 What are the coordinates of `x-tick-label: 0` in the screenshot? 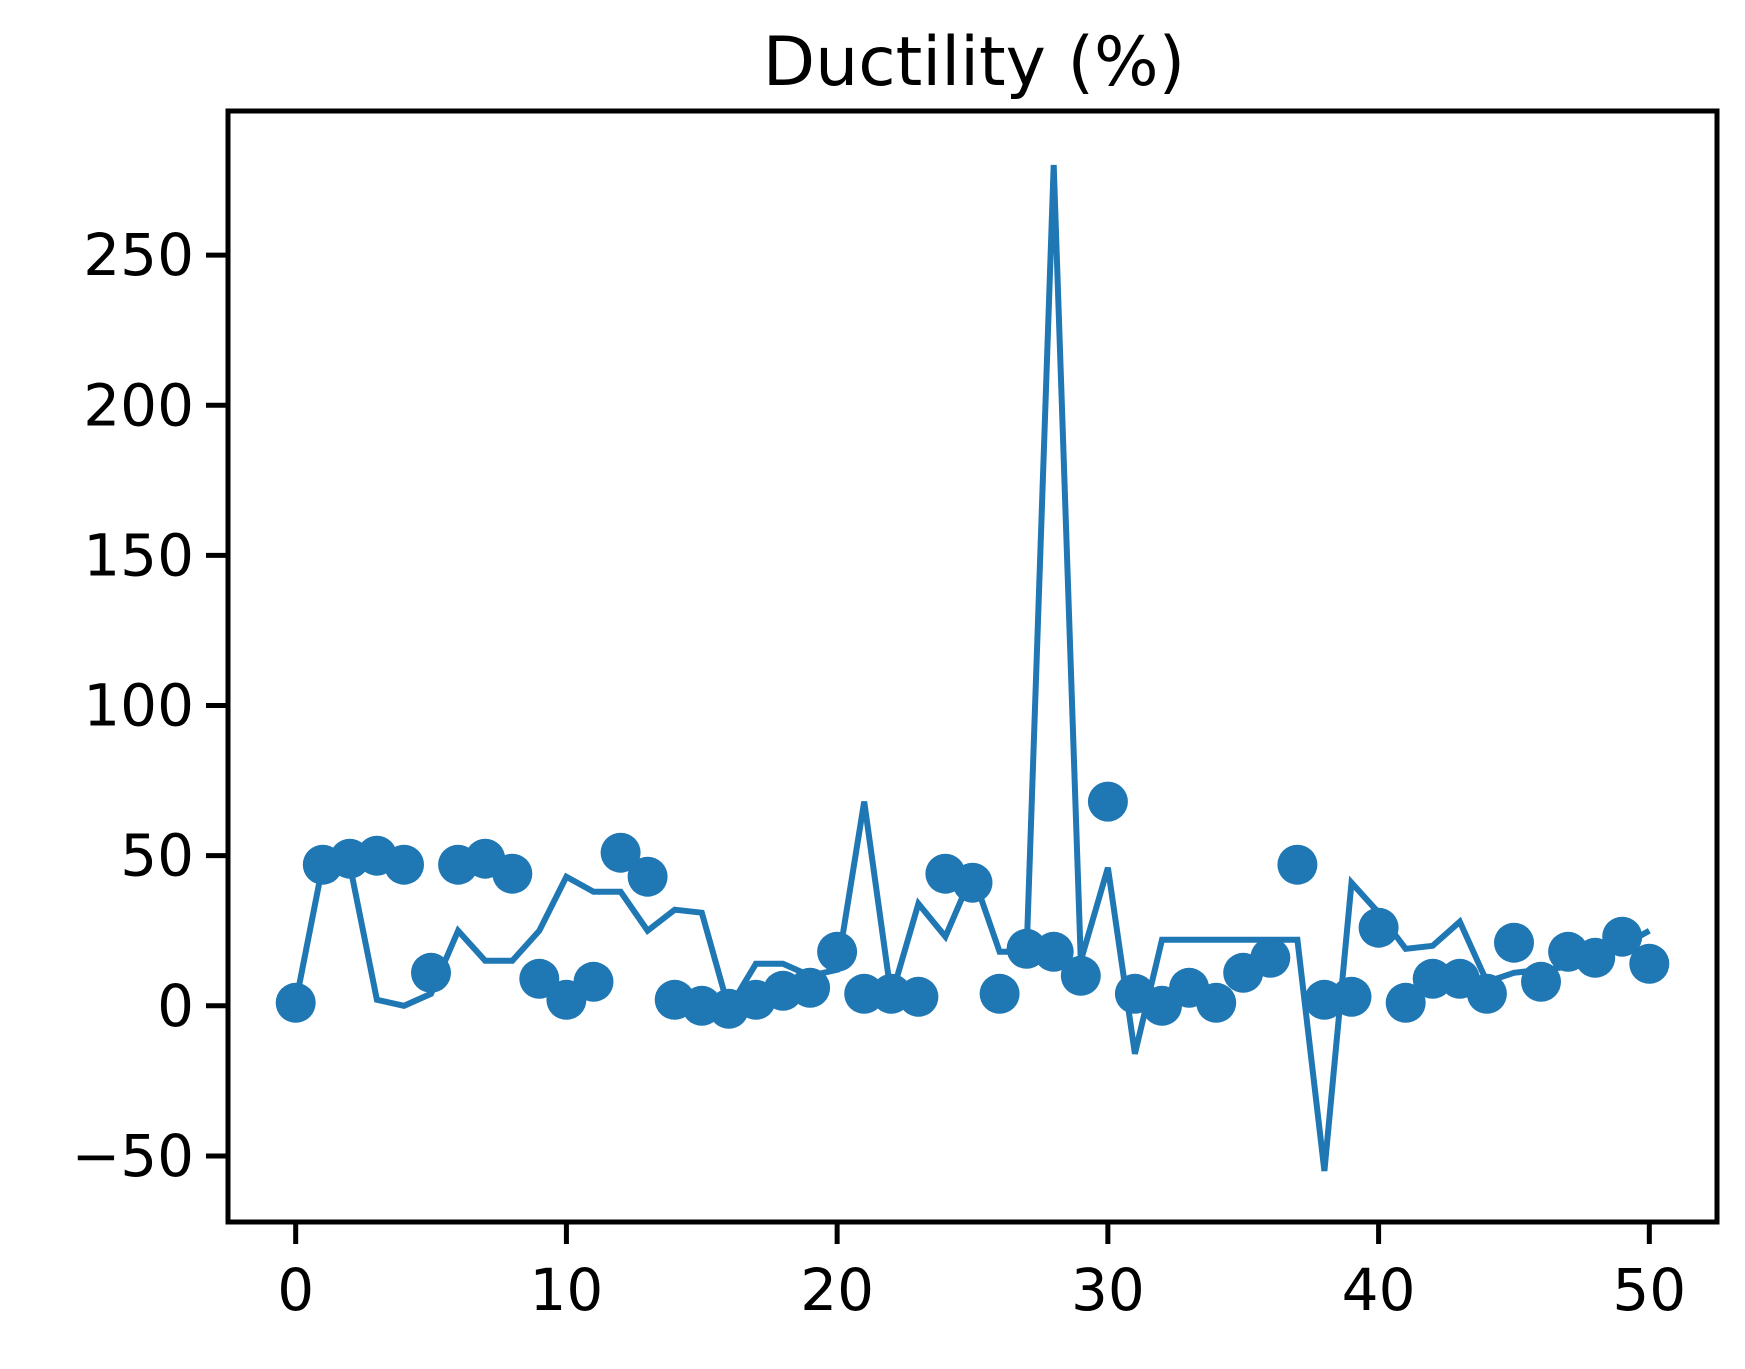 It's located at (295, 1290).